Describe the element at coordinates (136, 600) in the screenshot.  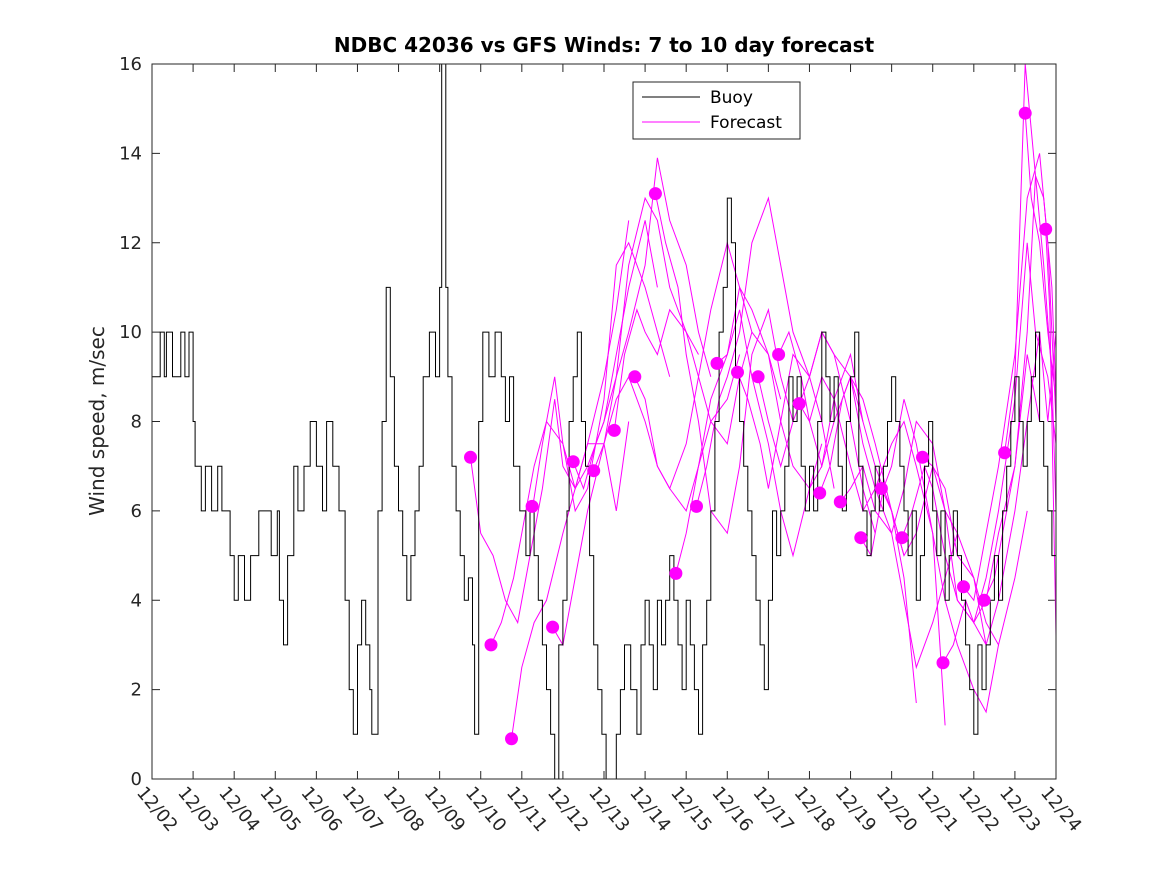
I see `y-tick-label: 4` at that location.